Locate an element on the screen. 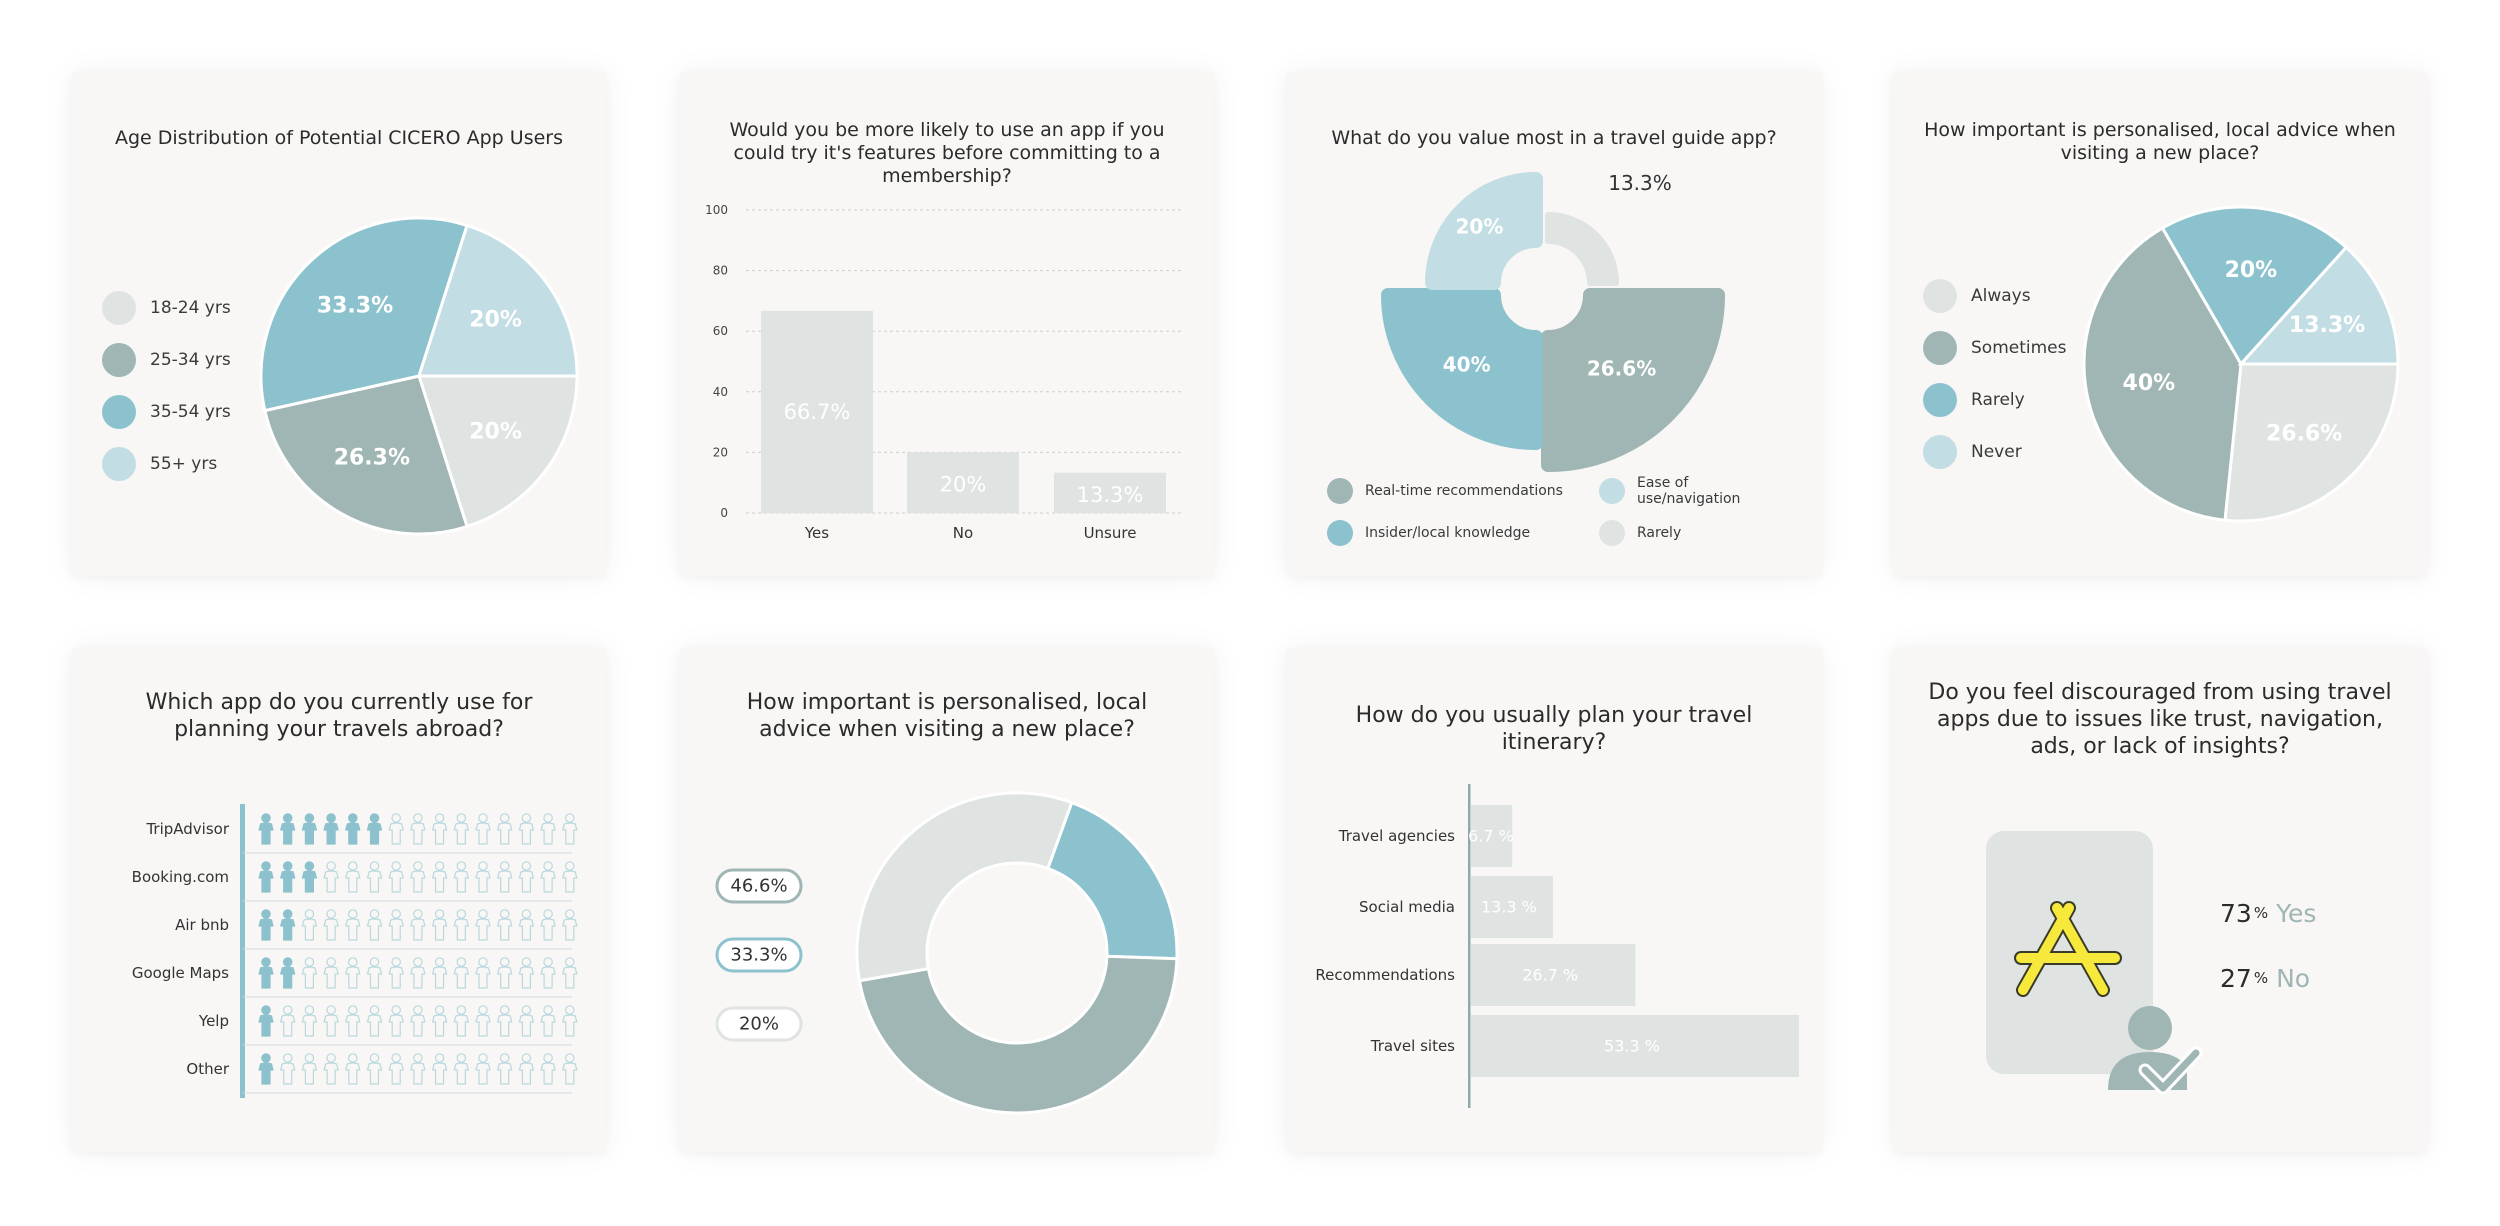 The height and width of the screenshot is (1226, 2500). legend-item: Rarely is located at coordinates (1994, 400).